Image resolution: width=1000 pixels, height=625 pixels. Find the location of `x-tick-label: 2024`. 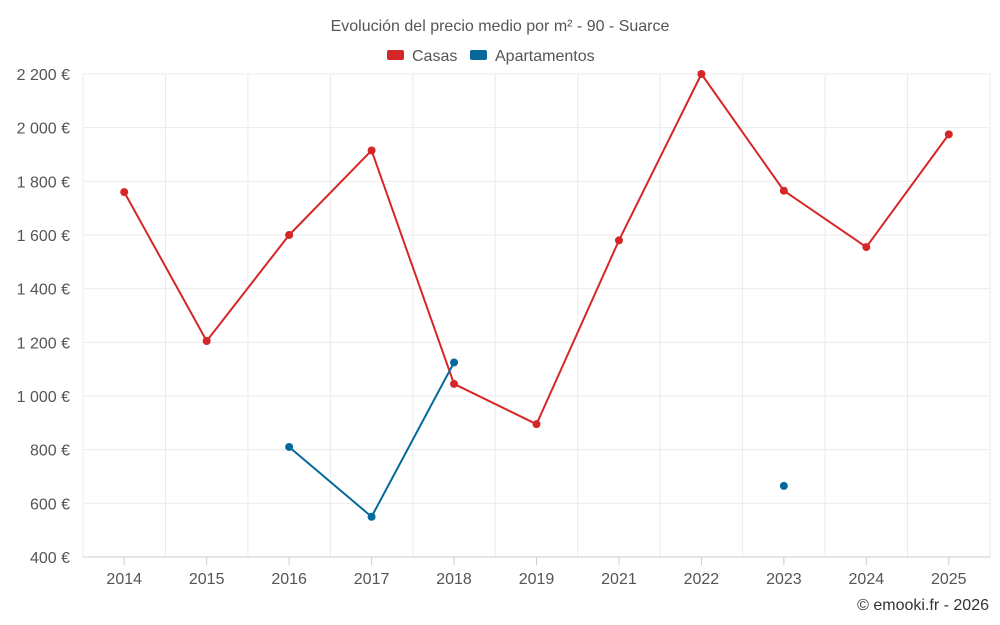

x-tick-label: 2024 is located at coordinates (867, 579).